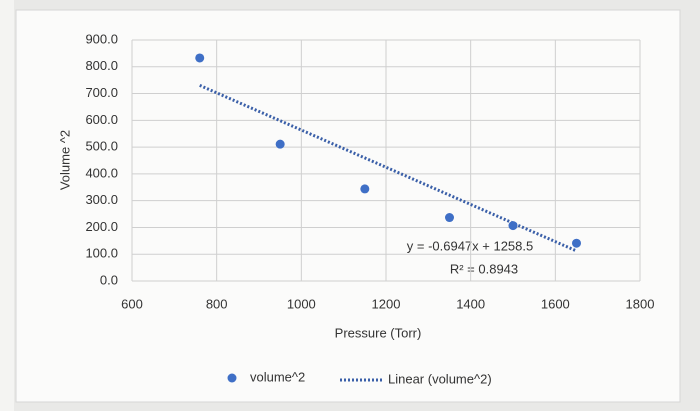 Image resolution: width=700 pixels, height=411 pixels. What do you see at coordinates (101, 253) in the screenshot?
I see `y-tick-label: 100.0` at bounding box center [101, 253].